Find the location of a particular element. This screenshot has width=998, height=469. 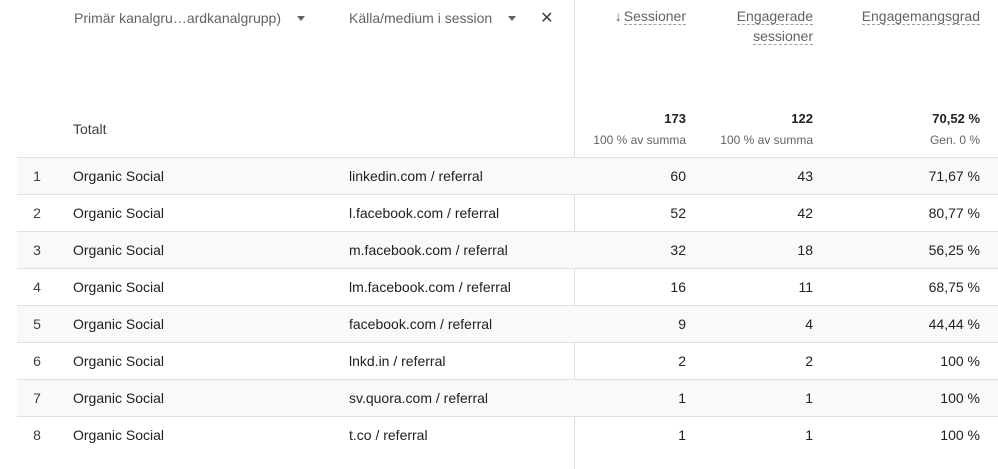

row-source-medium: linkedin.com / referral is located at coordinates (416, 176).